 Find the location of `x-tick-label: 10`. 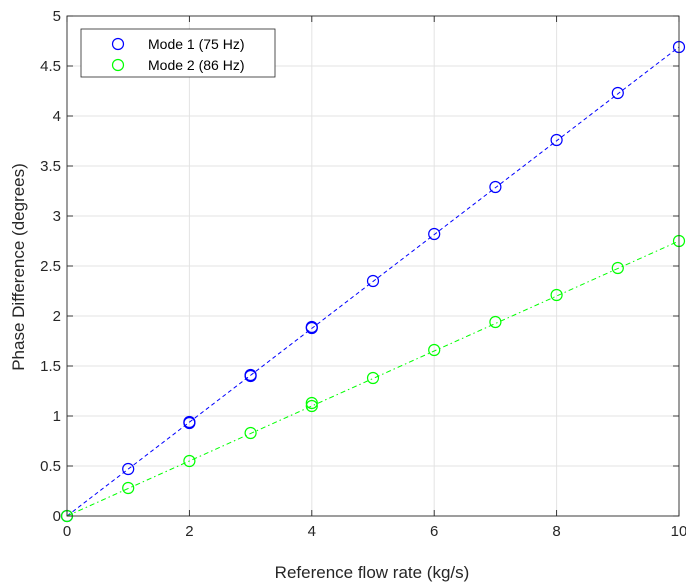

x-tick-label: 10 is located at coordinates (678, 531).